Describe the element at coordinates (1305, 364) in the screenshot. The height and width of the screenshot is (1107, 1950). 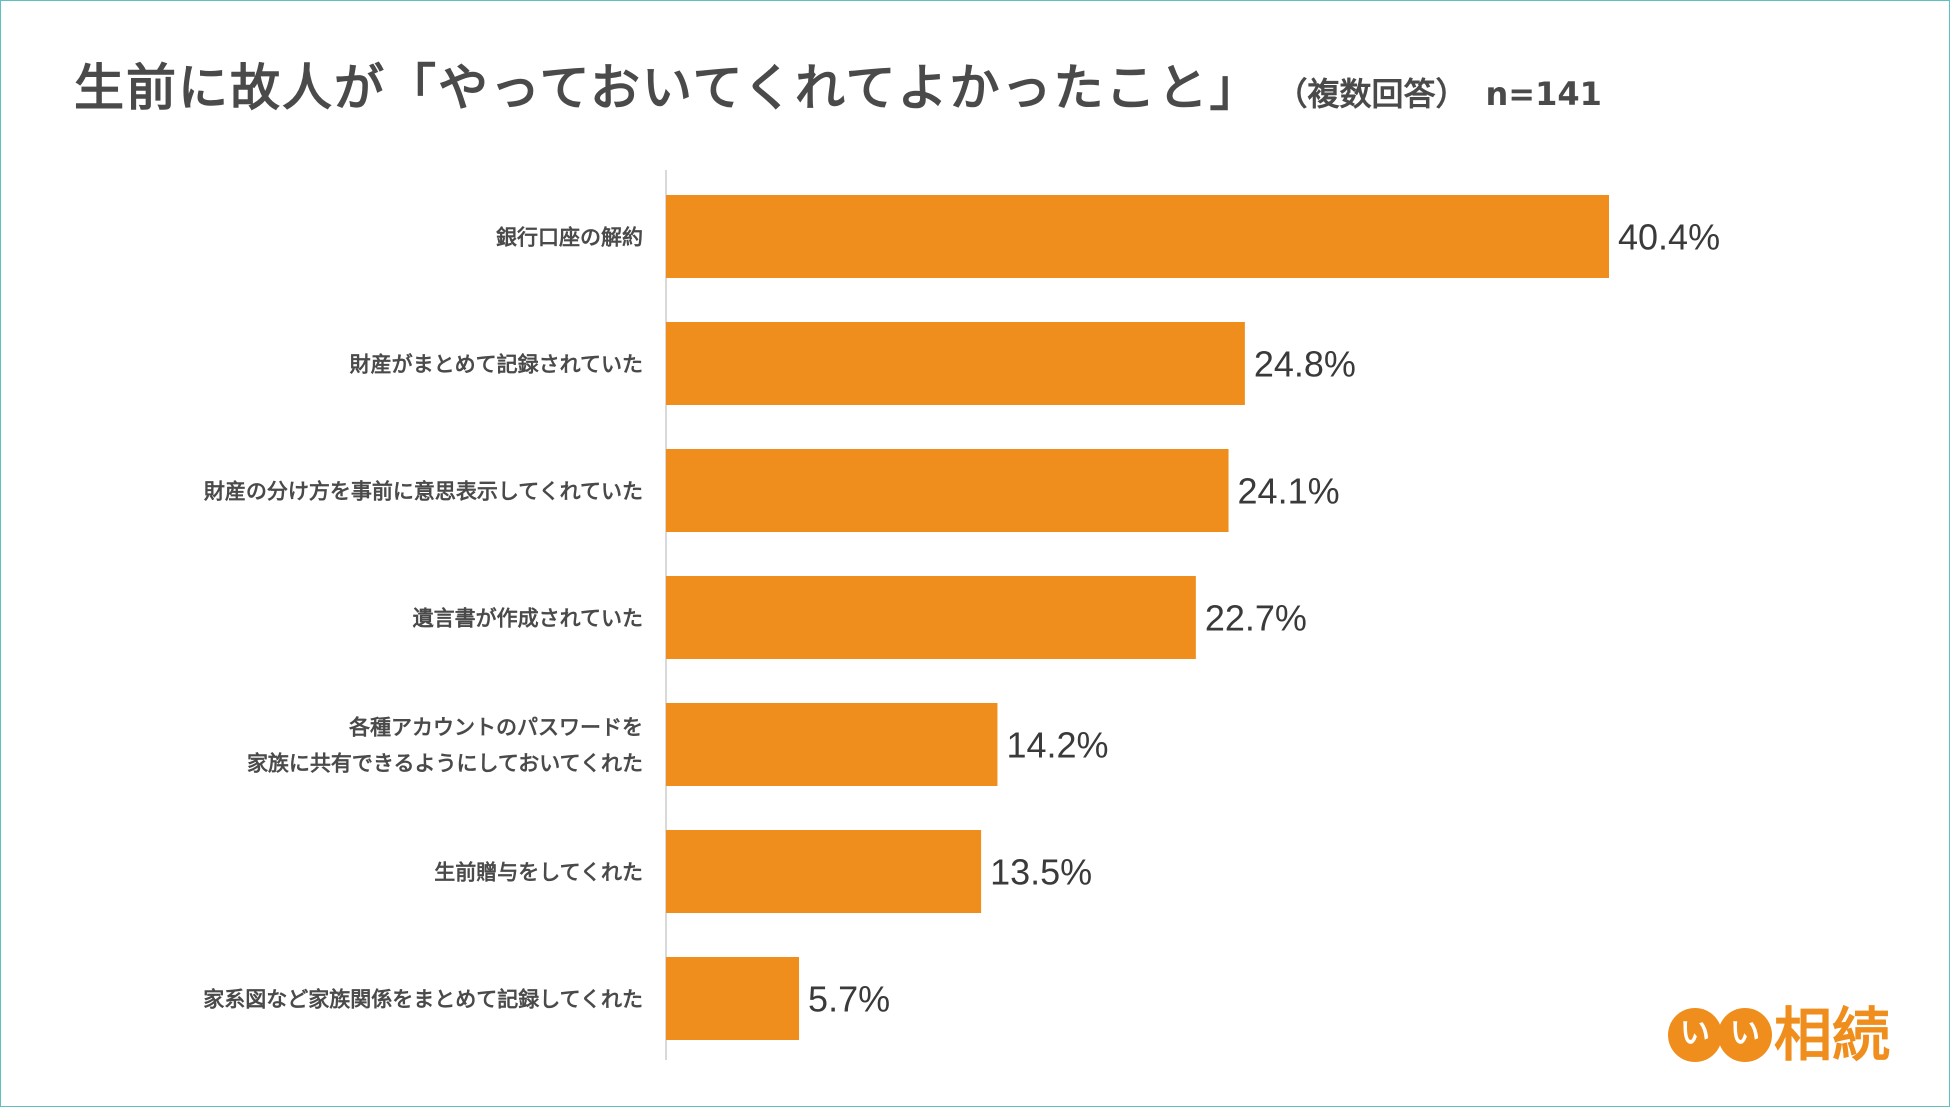
I see `value-label: 24.8%` at that location.